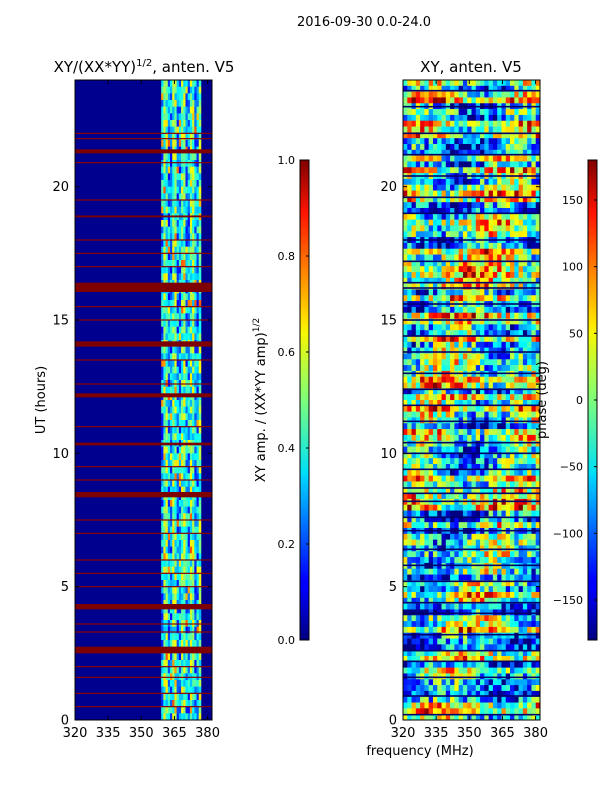 The width and height of the screenshot is (600, 800). I want to click on amplitude-colorbar-tick-label: 0.0, so click(287, 640).